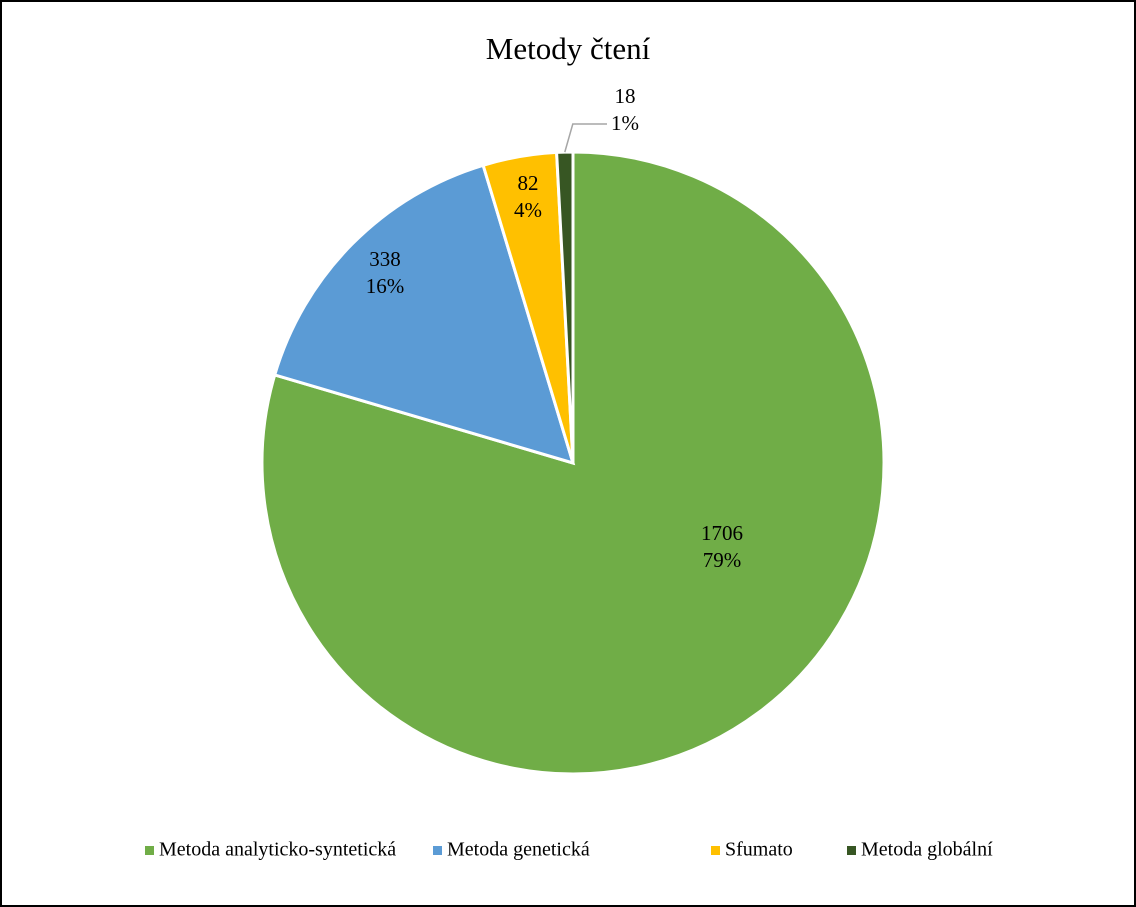 The height and width of the screenshot is (907, 1136). I want to click on percent-label: 79%, so click(722, 560).